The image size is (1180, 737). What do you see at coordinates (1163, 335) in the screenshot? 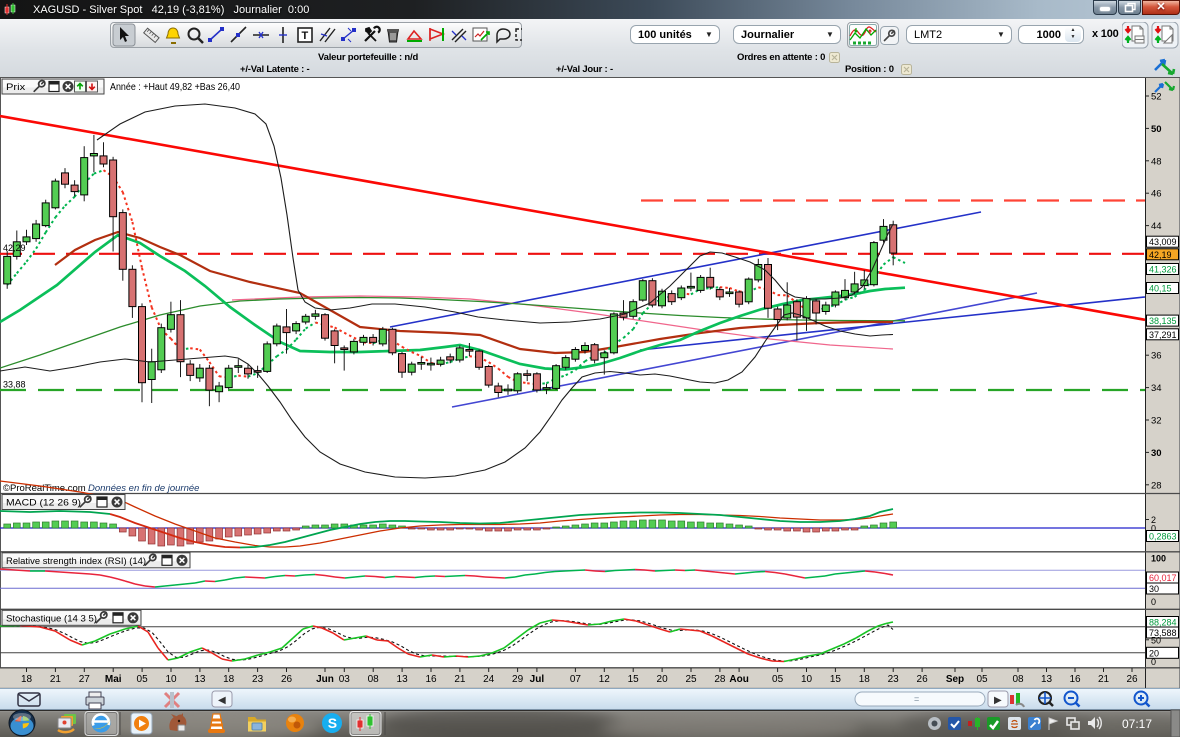
I see `svg-text: 37,291` at bounding box center [1163, 335].